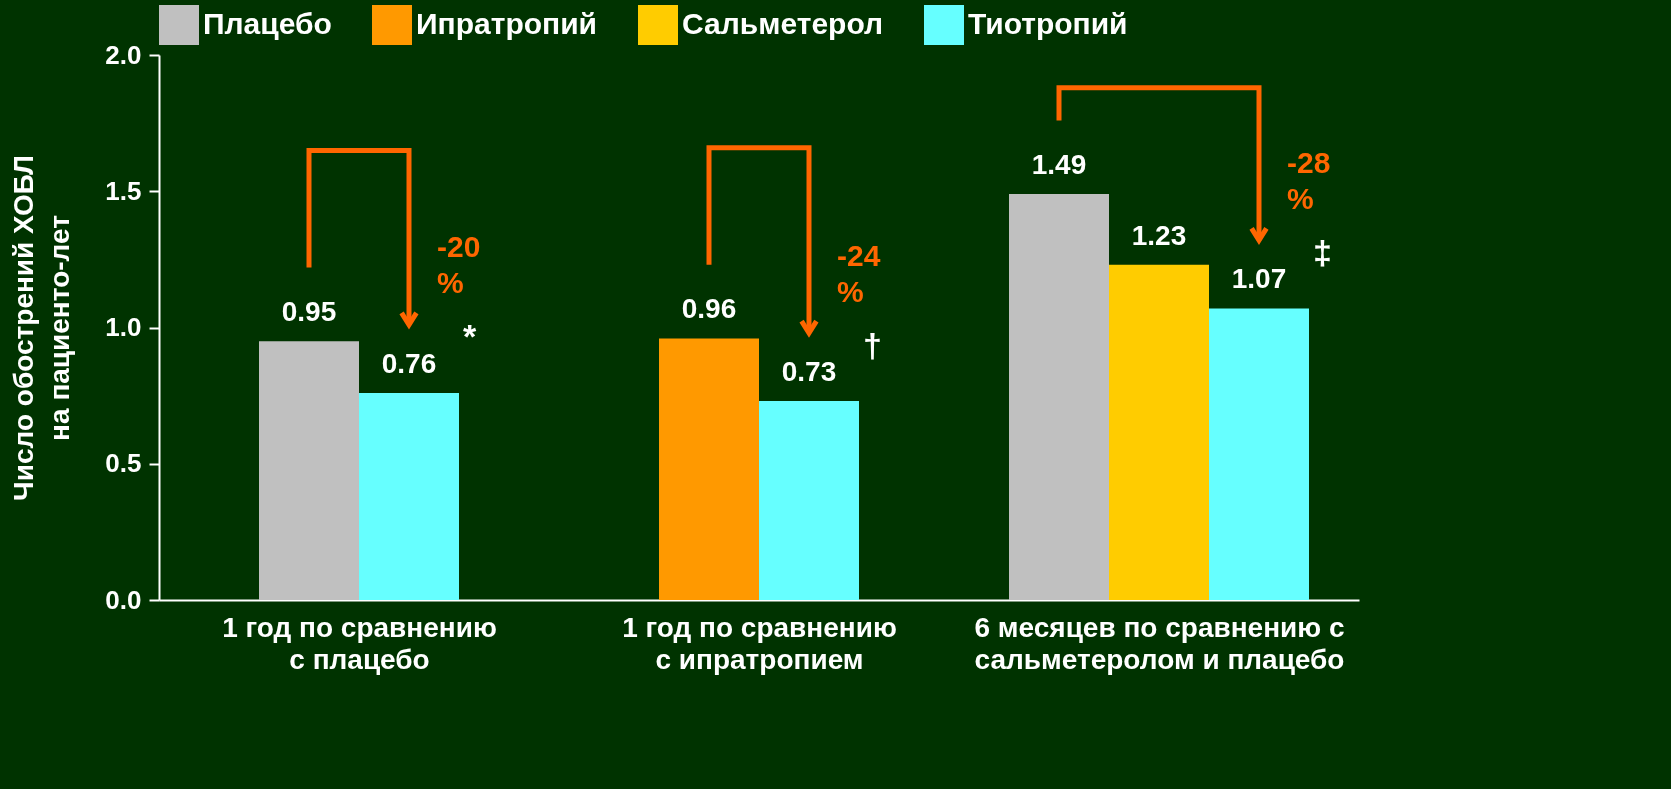  I want to click on data-label: 0.96, so click(709, 309).